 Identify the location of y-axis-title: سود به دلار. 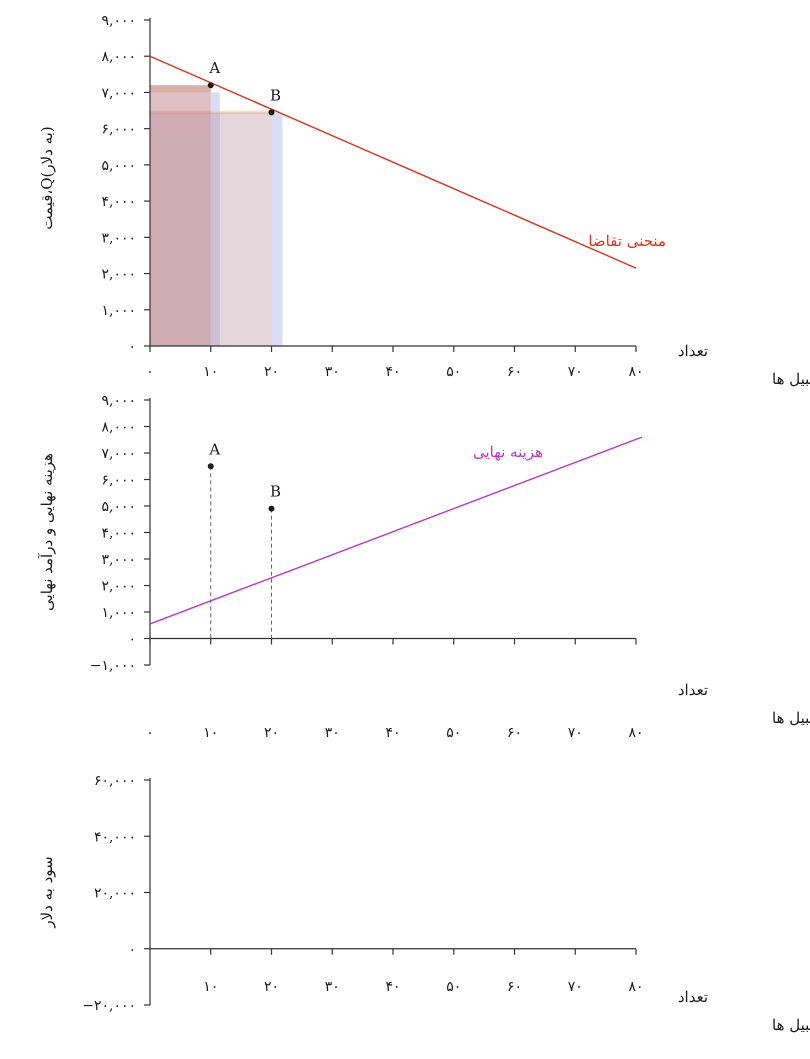
(47, 892).